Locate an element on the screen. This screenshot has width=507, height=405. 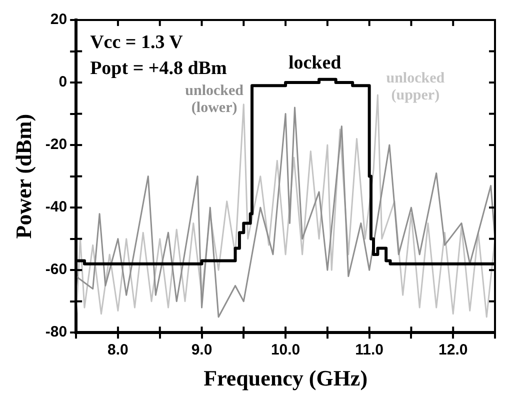
x-tick-label: 12.0 is located at coordinates (453, 350).